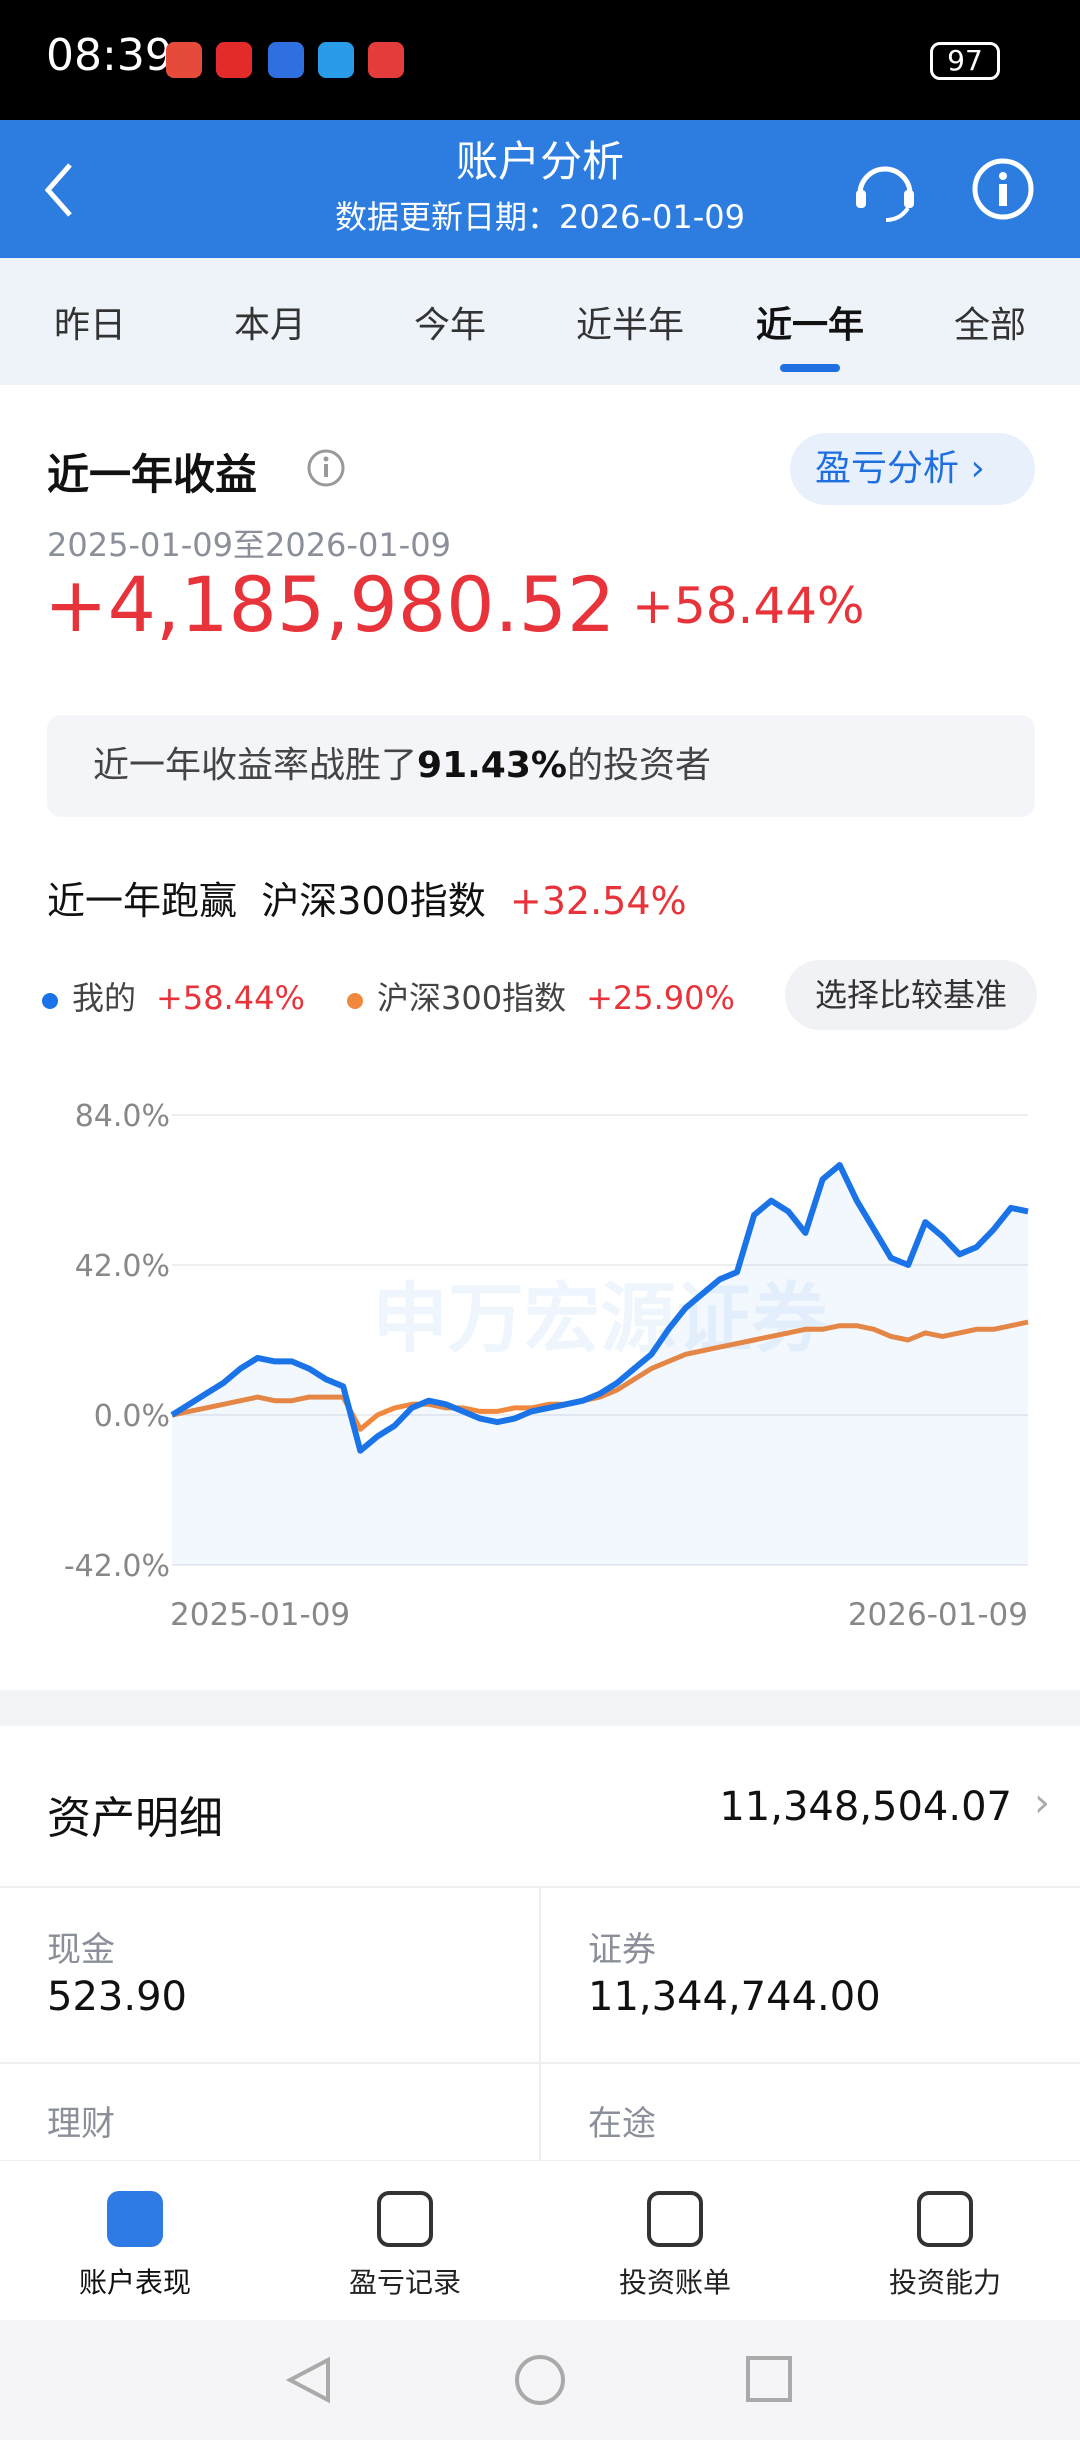  I want to click on info-icon, so click(1003, 189).